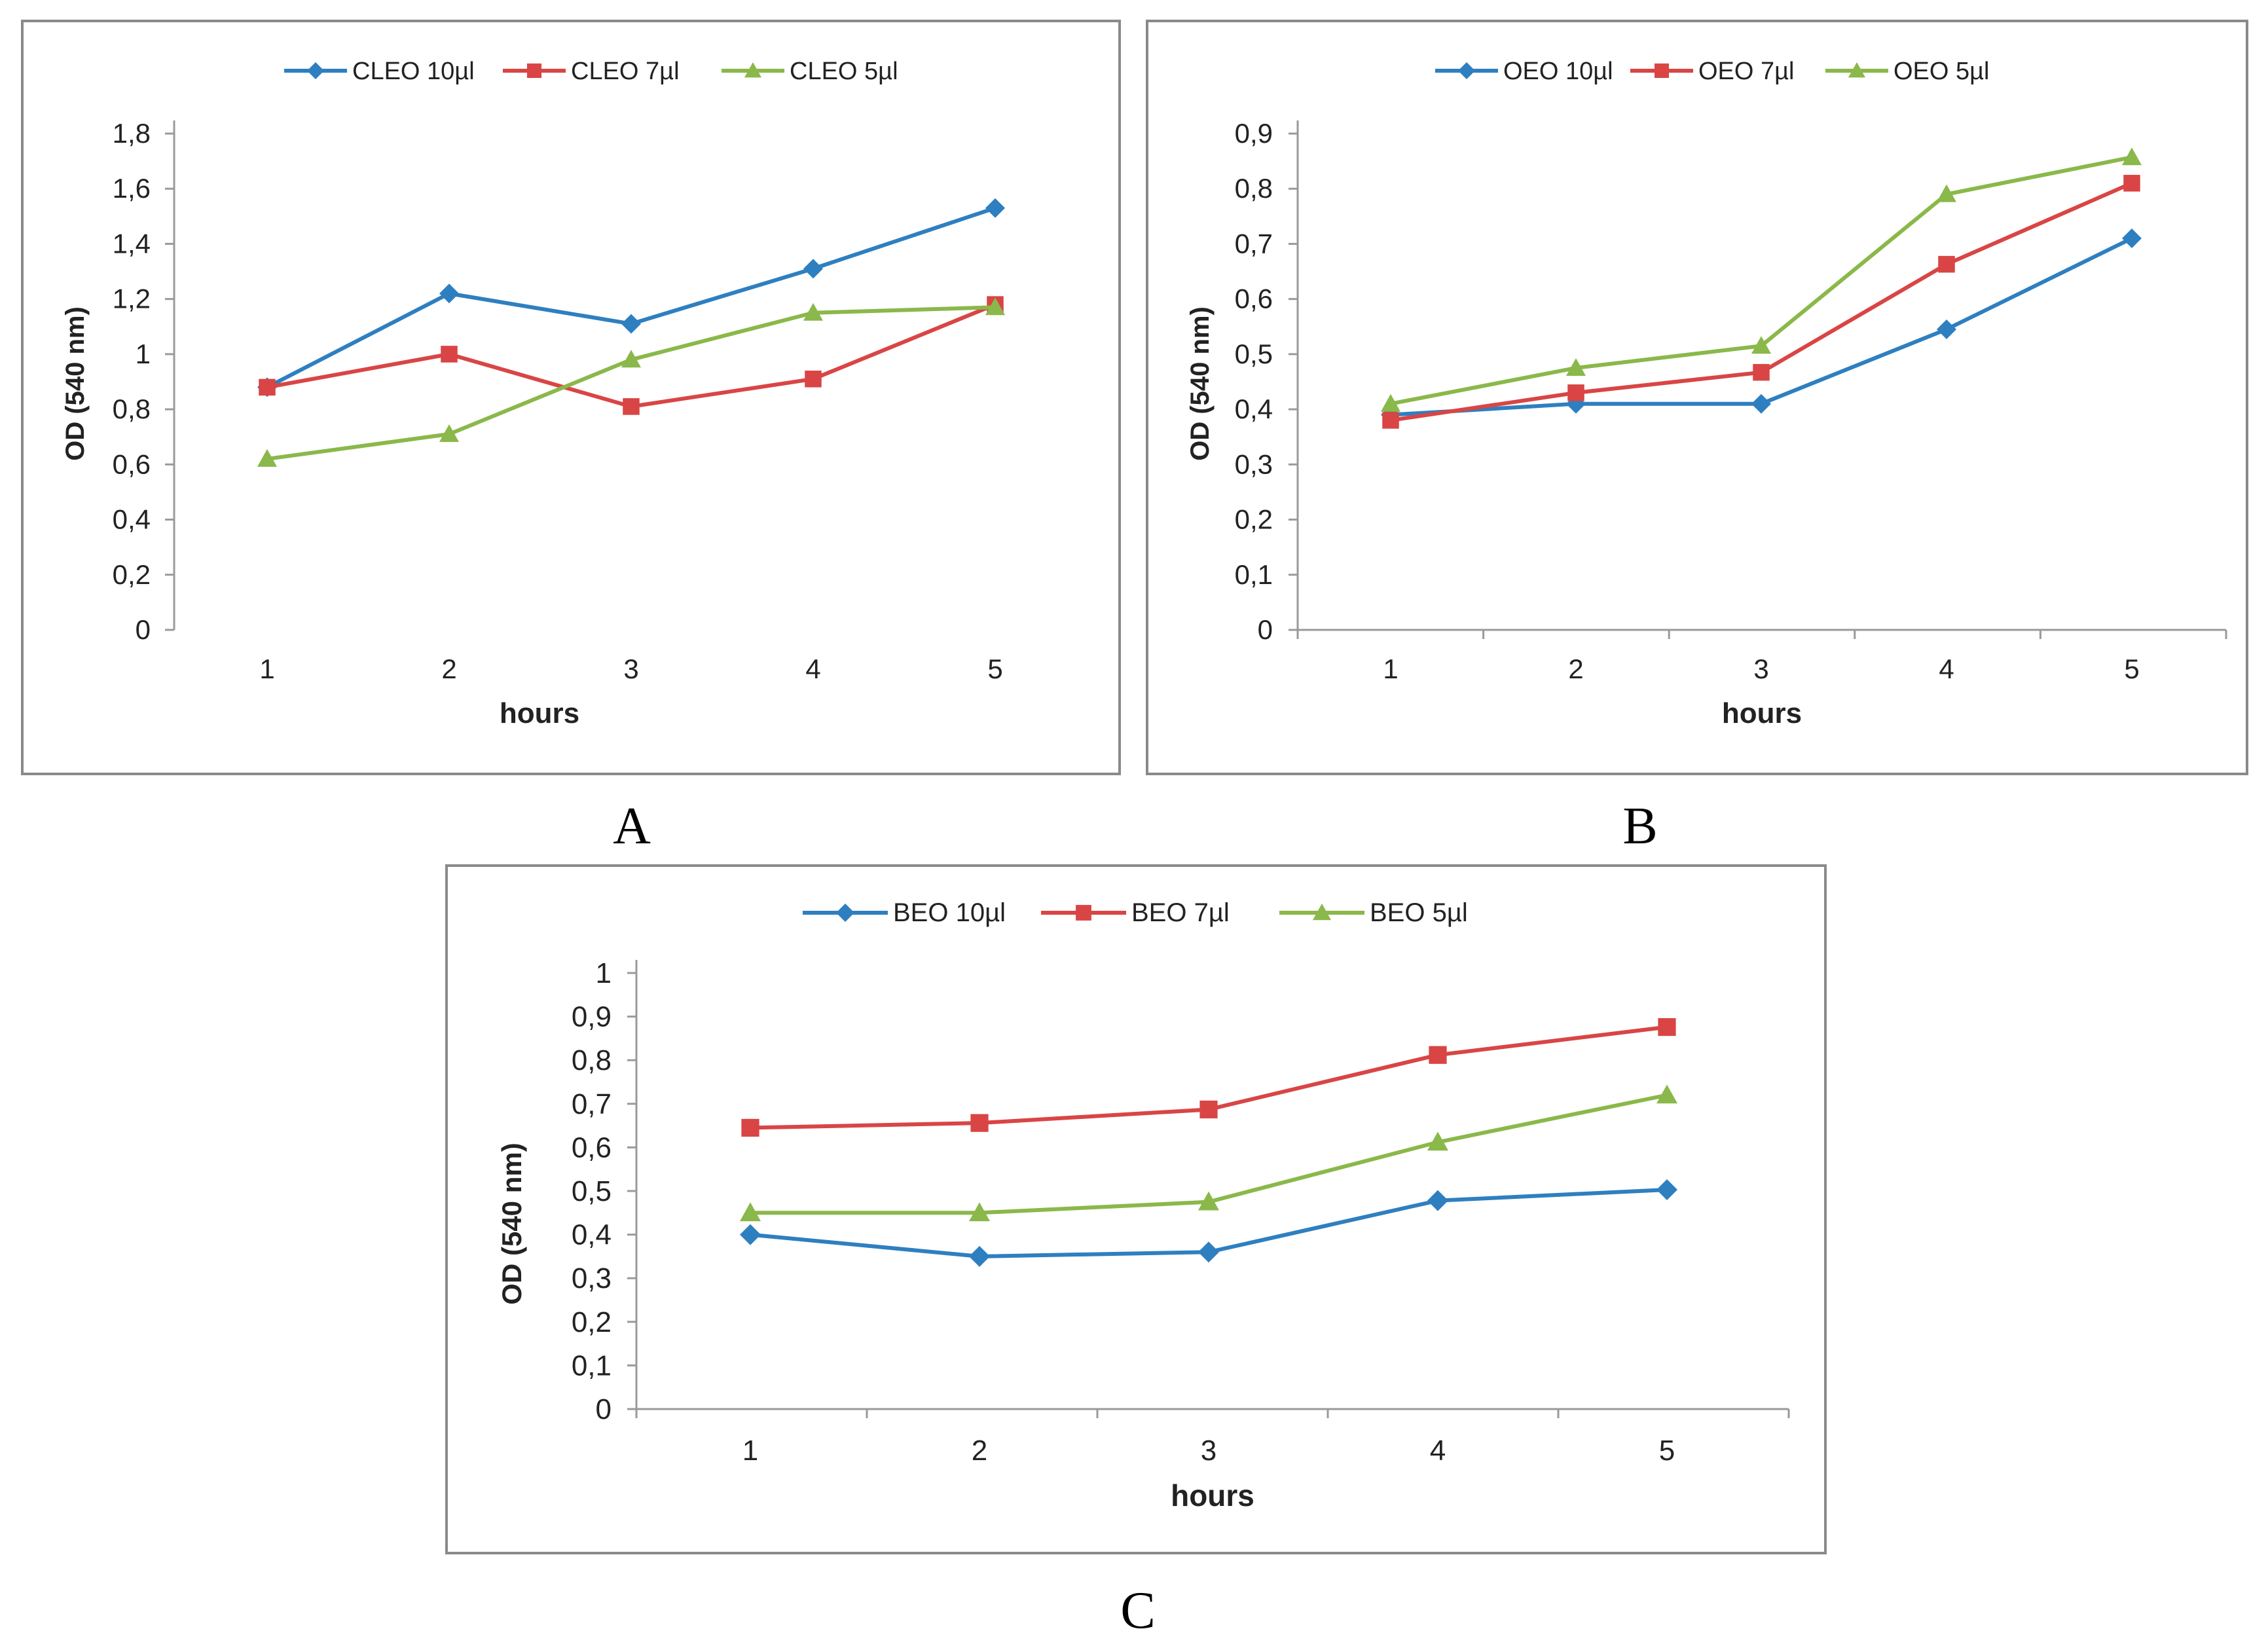 The image size is (2268, 1650). I want to click on legend-label: CLEO 5µl, so click(844, 71).